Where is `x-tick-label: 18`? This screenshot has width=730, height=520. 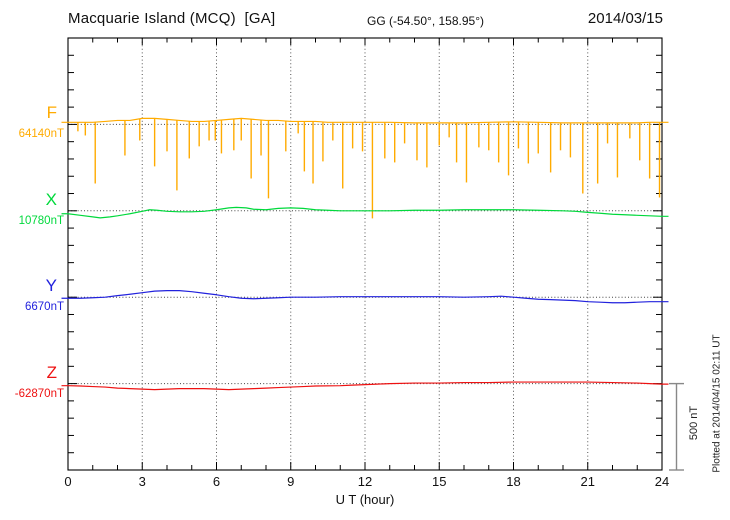 x-tick-label: 18 is located at coordinates (513, 481).